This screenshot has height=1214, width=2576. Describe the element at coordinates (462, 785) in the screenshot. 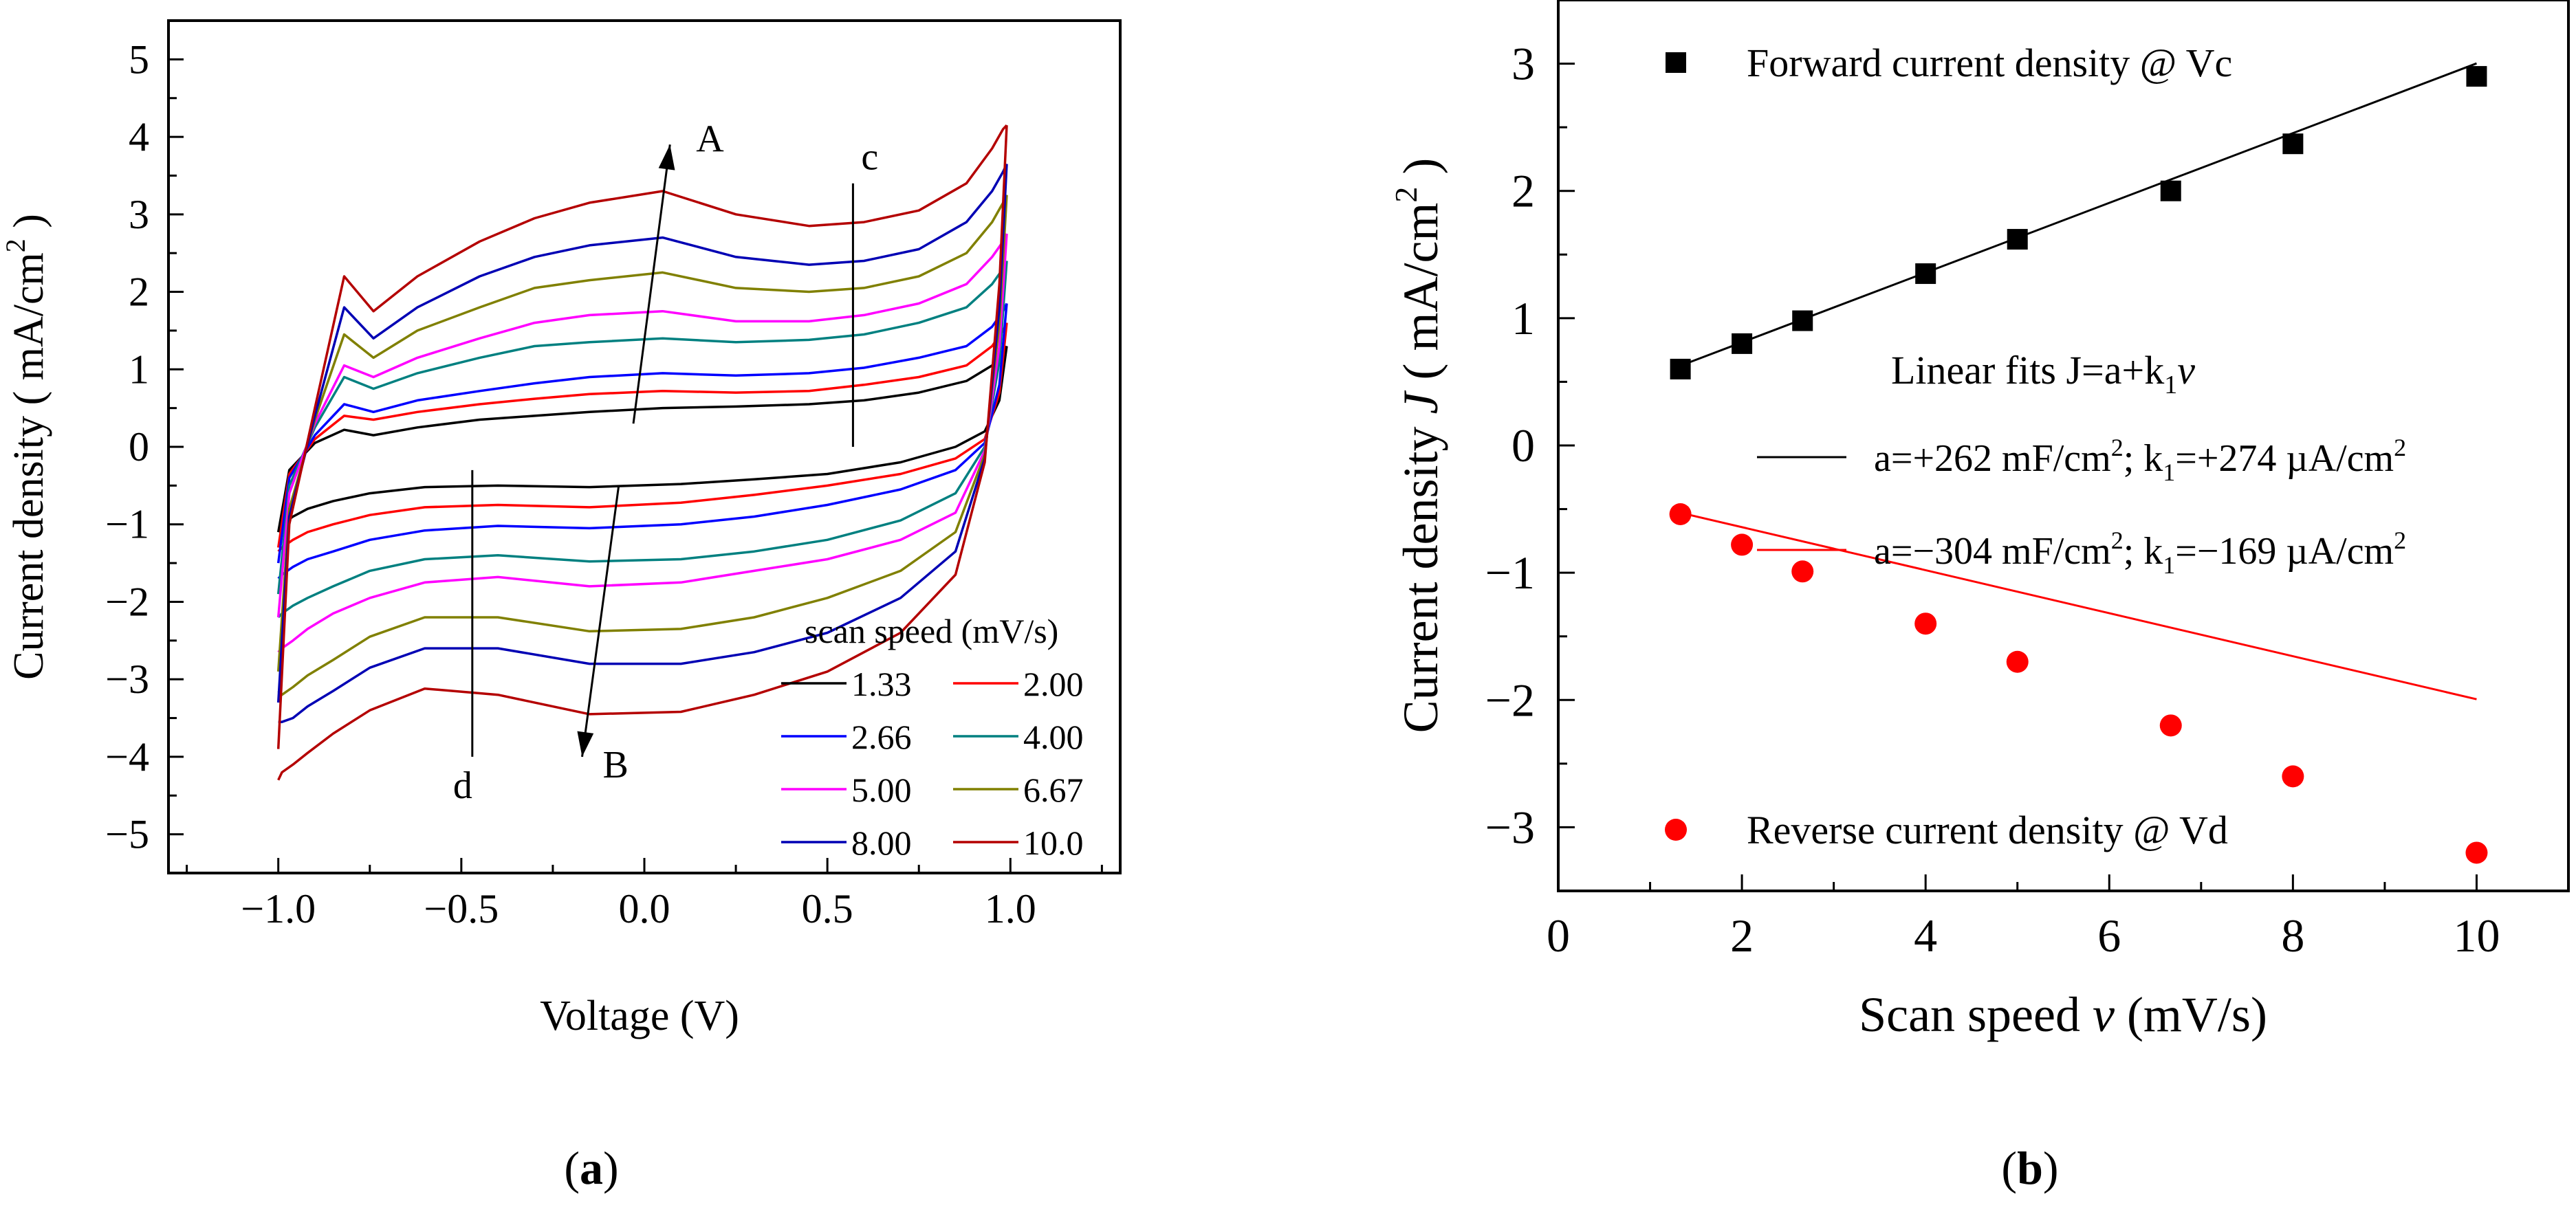

I see `annotation-label-d: d` at that location.